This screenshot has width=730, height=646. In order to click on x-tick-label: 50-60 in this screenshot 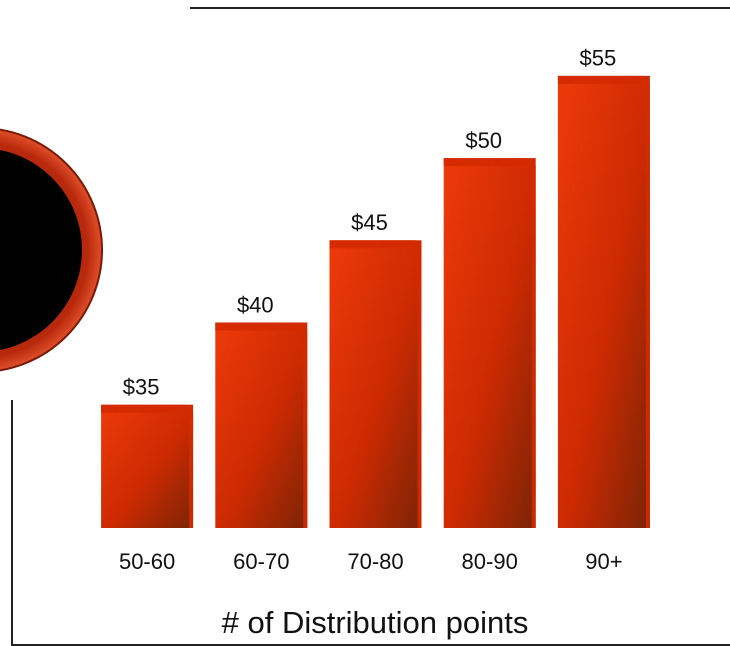, I will do `click(147, 561)`.